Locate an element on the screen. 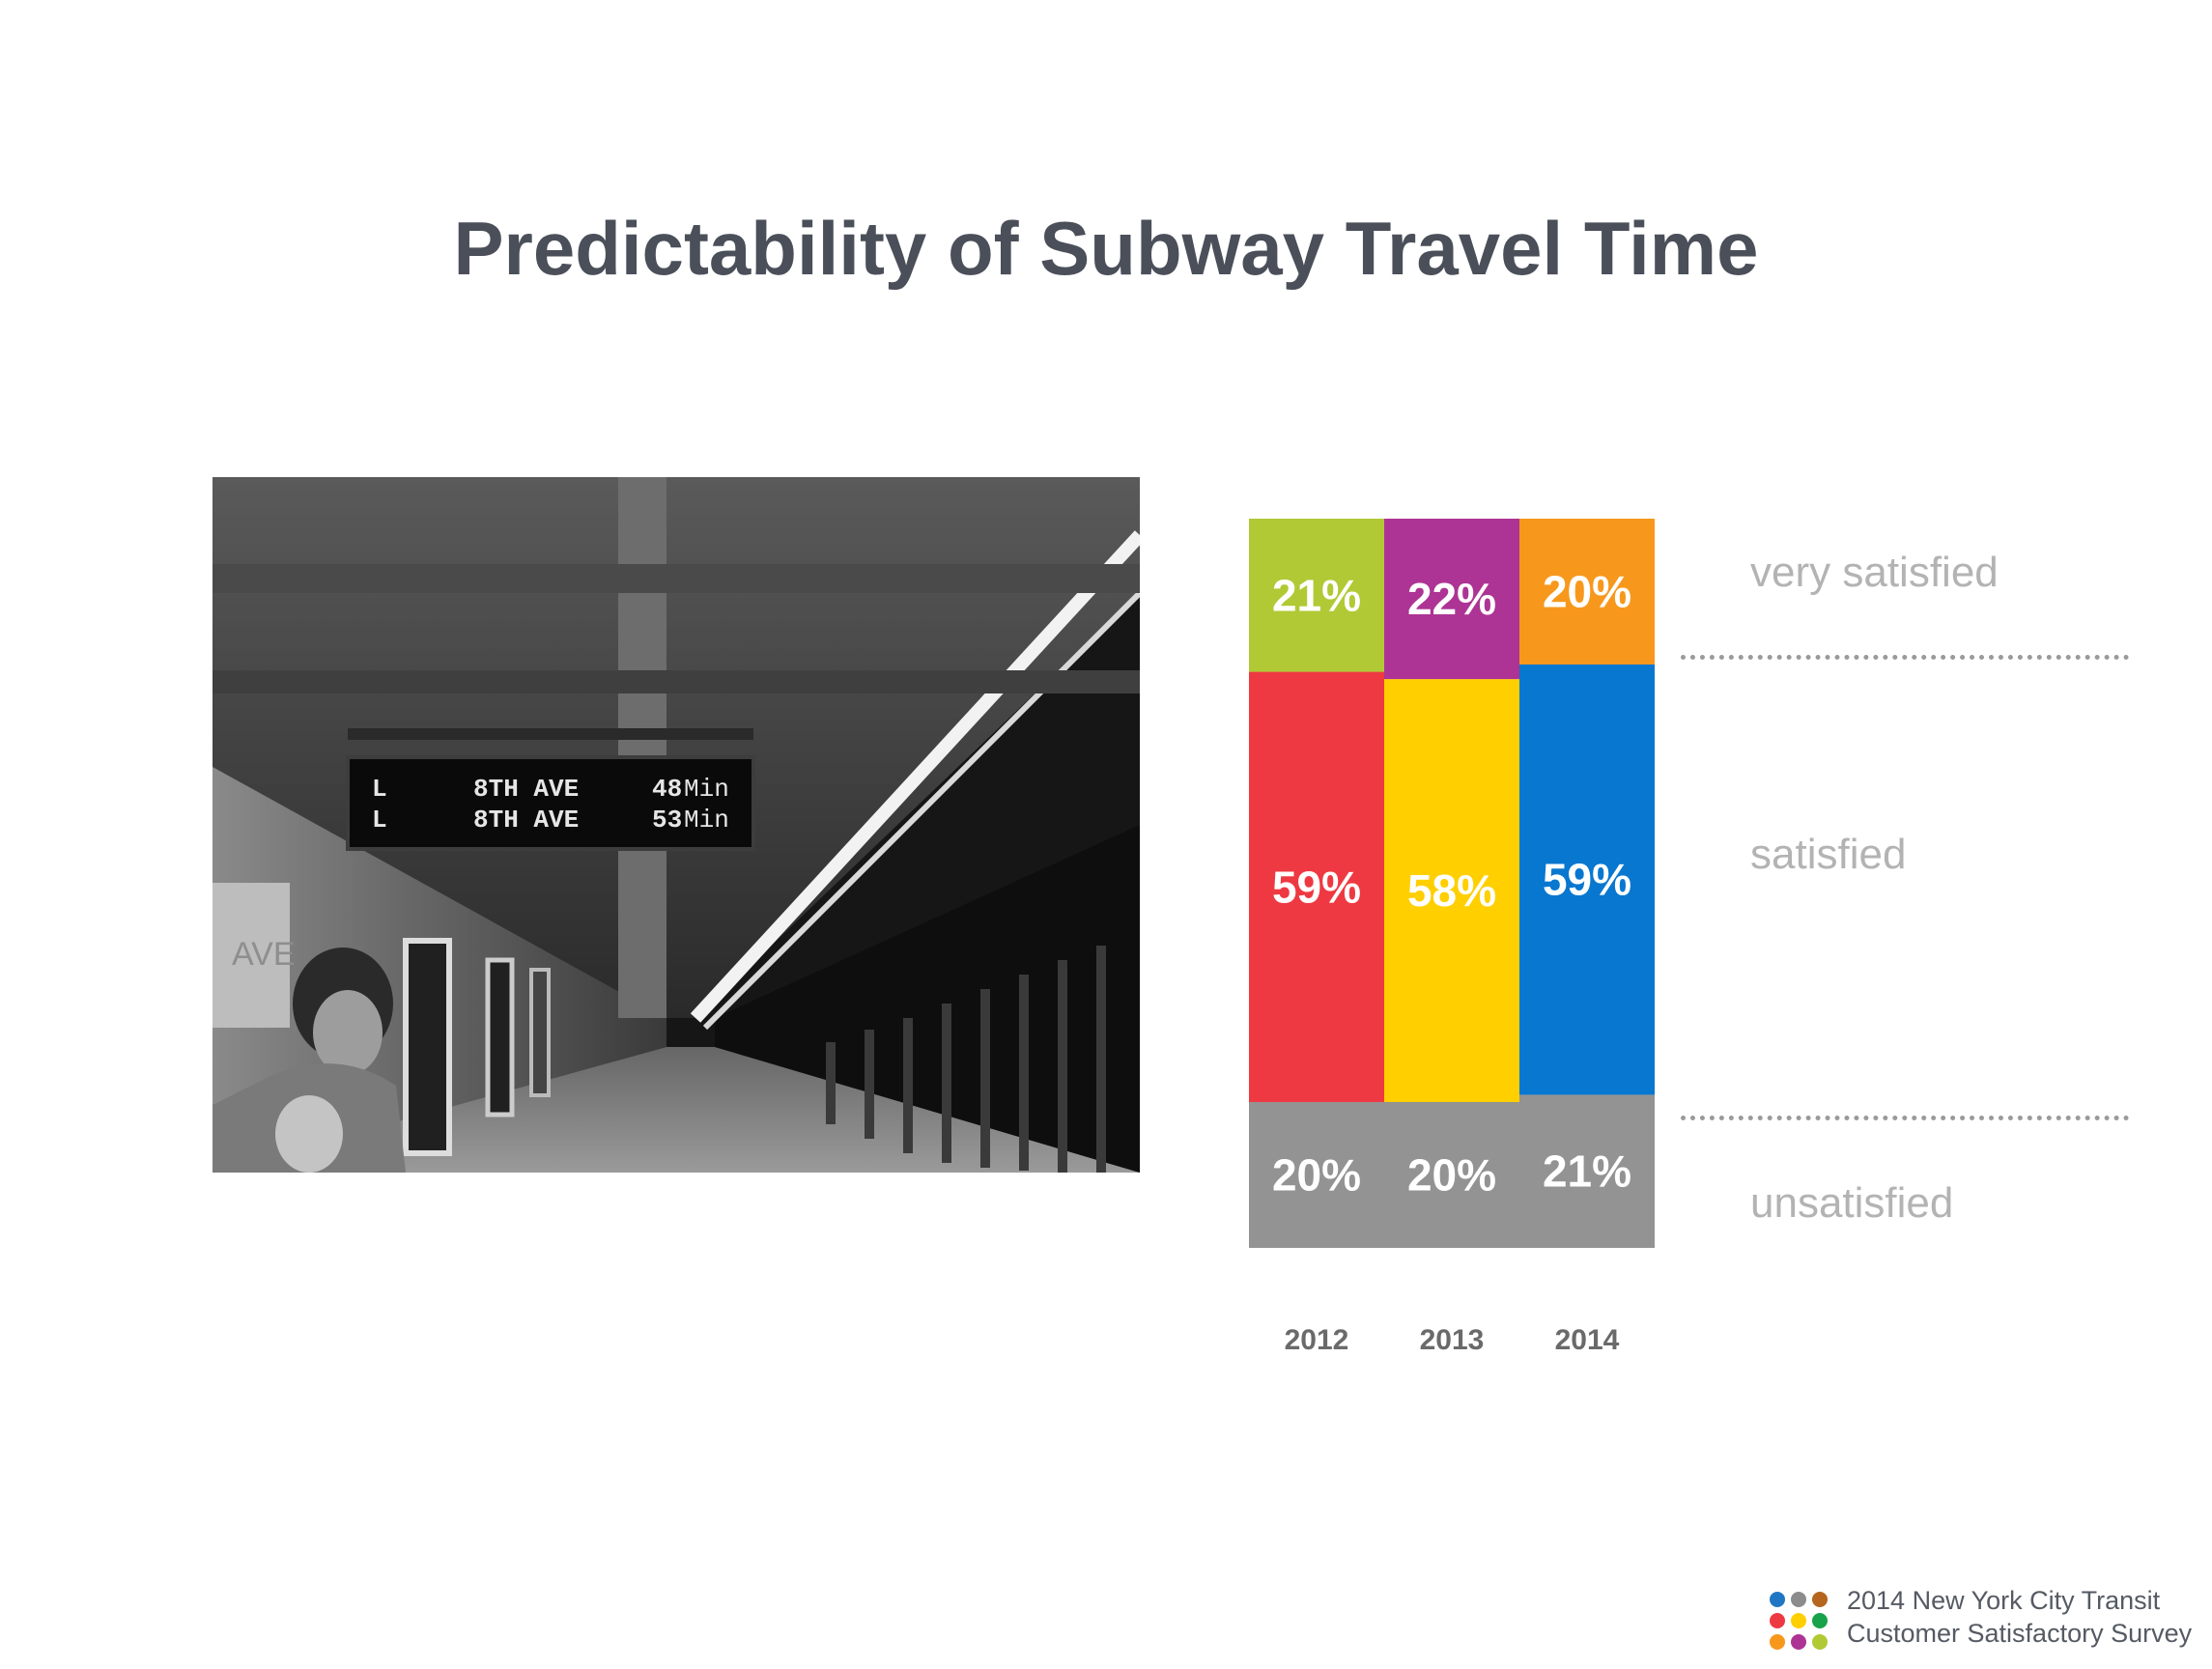  bar-very-satisfied-2014 is located at coordinates (1587, 592).